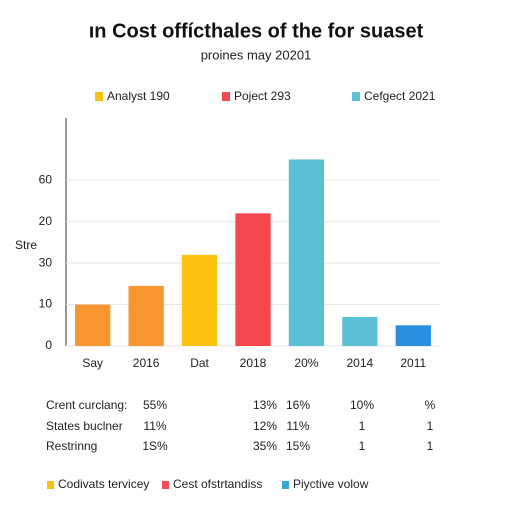  Describe the element at coordinates (265, 405) in the screenshot. I see `table-cell: 13%` at that location.